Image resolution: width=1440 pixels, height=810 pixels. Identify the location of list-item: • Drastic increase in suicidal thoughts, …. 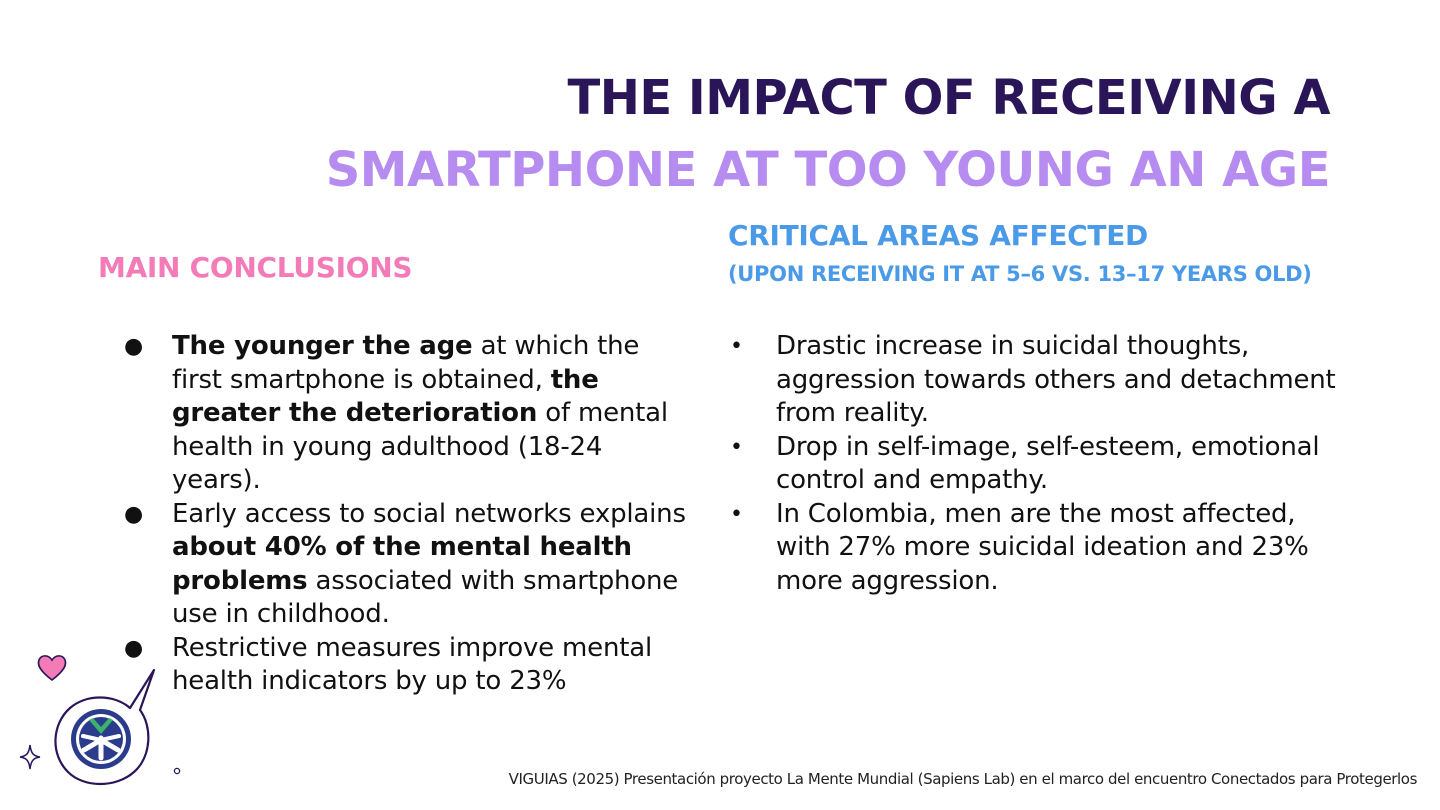
(1038, 380).